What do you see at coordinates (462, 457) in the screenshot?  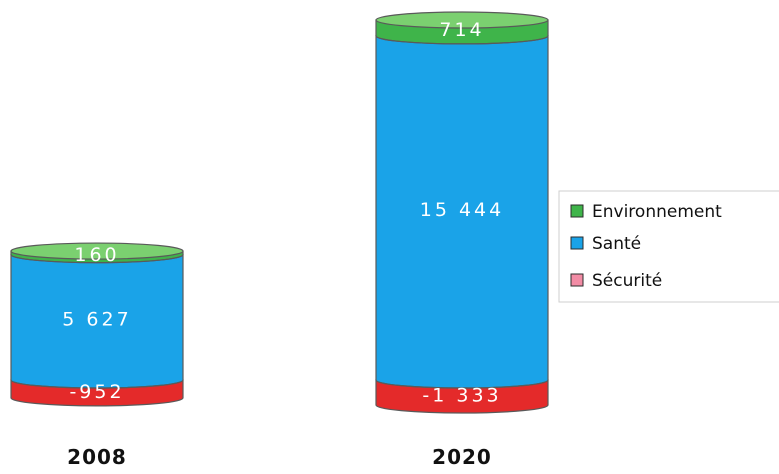 I see `category-label-2020: 2020` at bounding box center [462, 457].